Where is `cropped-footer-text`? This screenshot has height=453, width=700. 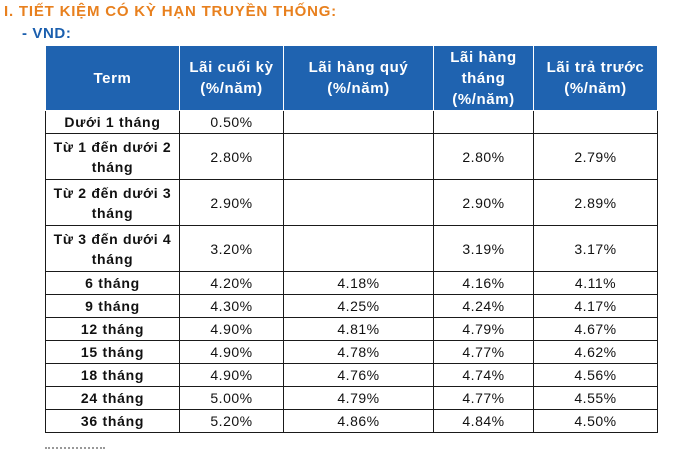 cropped-footer-text is located at coordinates (75, 449).